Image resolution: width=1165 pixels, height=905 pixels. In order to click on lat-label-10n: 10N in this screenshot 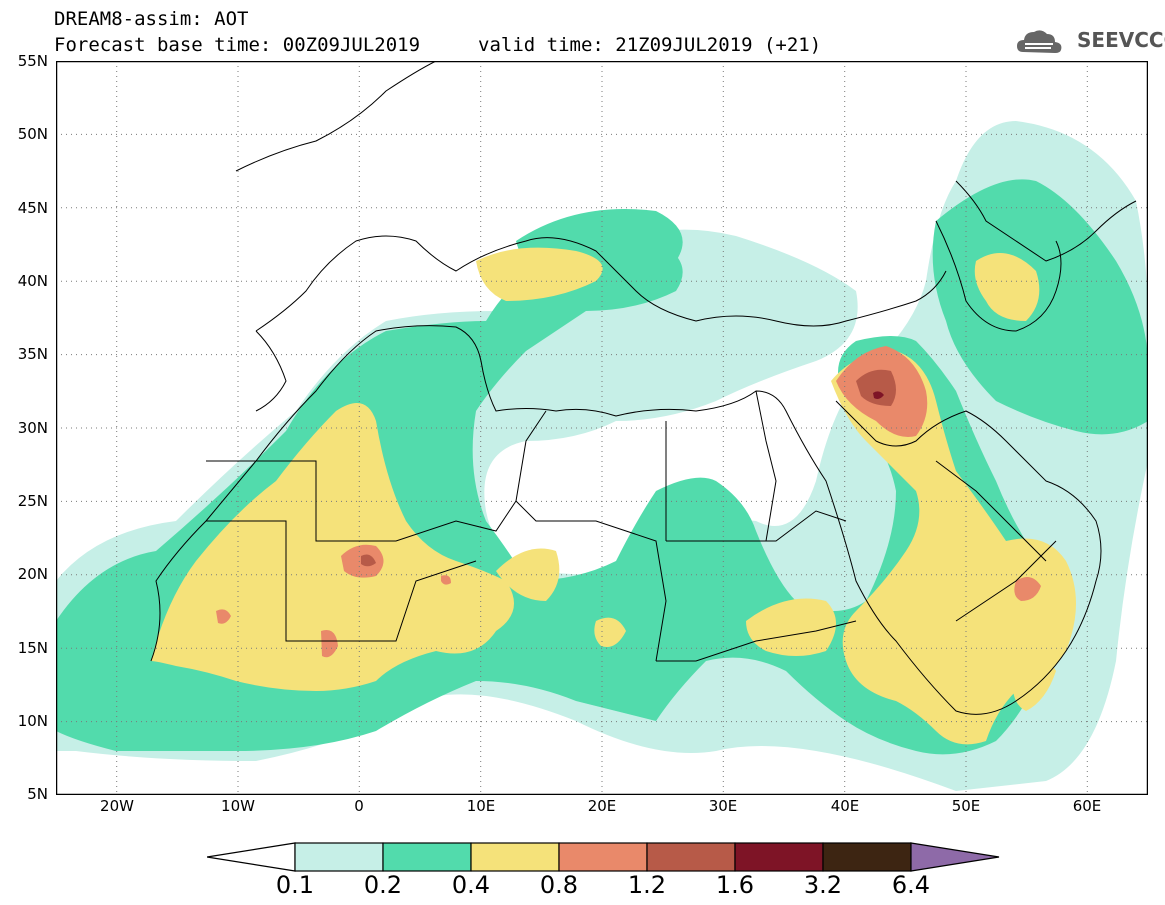, I will do `click(32, 721)`.